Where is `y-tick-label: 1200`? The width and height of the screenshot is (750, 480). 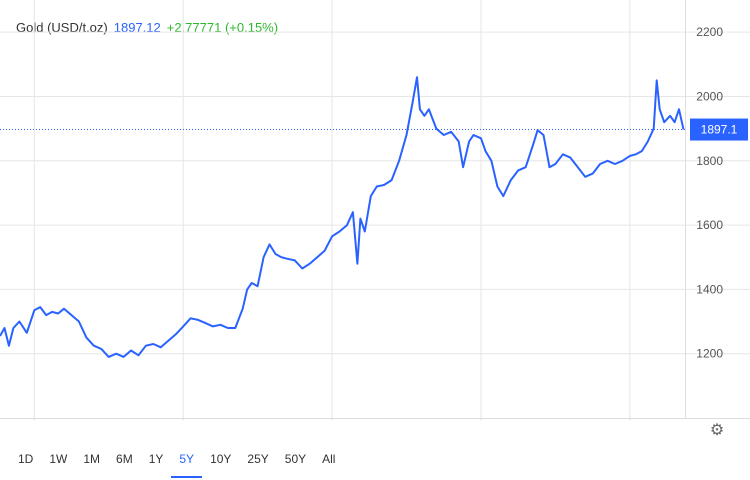
y-tick-label: 1200 is located at coordinates (709, 354).